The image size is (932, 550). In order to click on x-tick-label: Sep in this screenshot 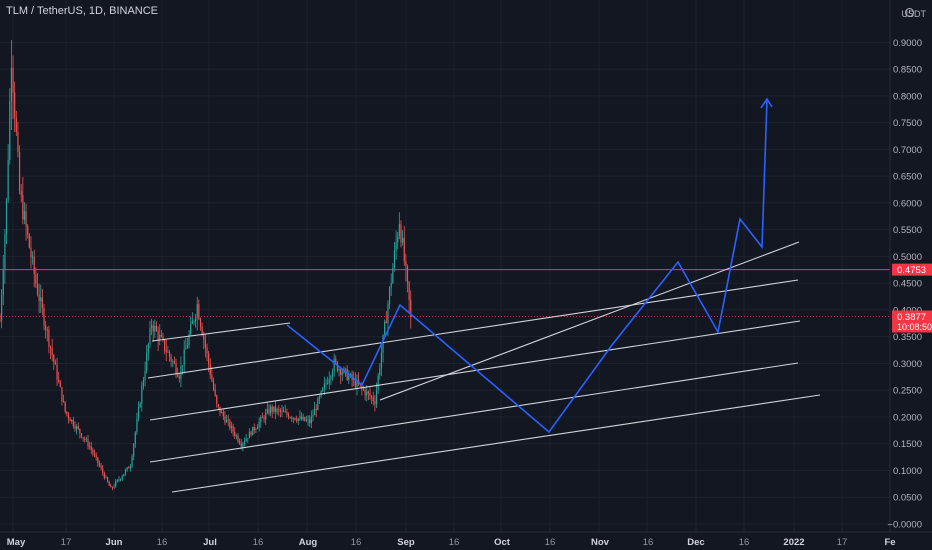, I will do `click(406, 542)`.